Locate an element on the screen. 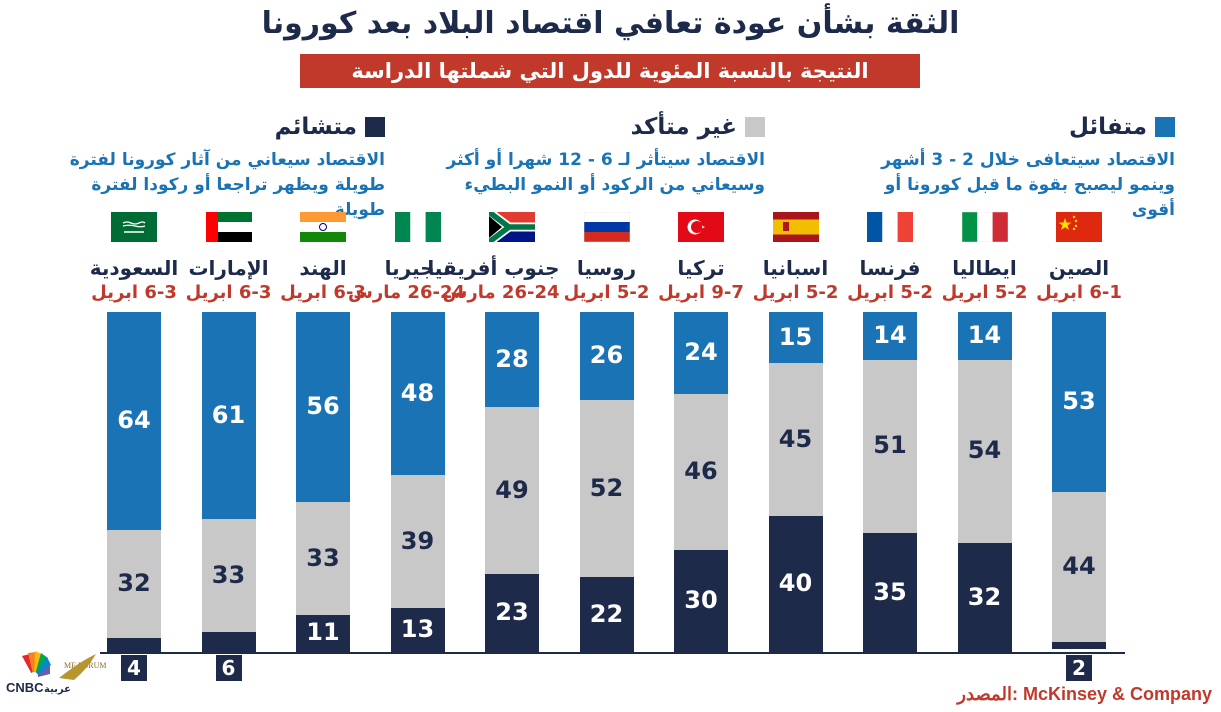 This screenshot has height=712, width=1221. flag-icon-india is located at coordinates (323, 227).